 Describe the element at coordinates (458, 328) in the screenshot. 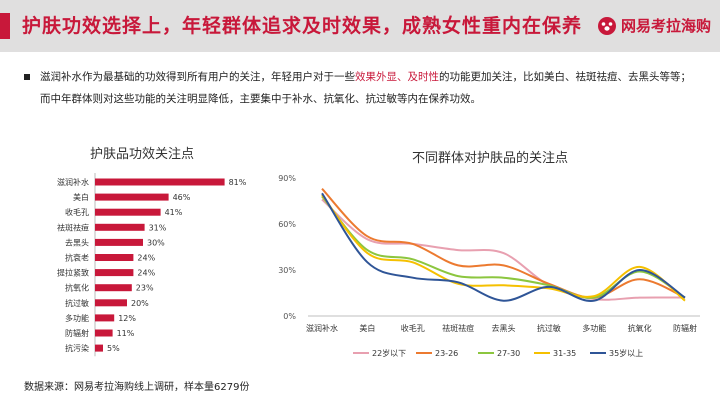

I see `x-tick-label: 祛斑祛痘` at that location.